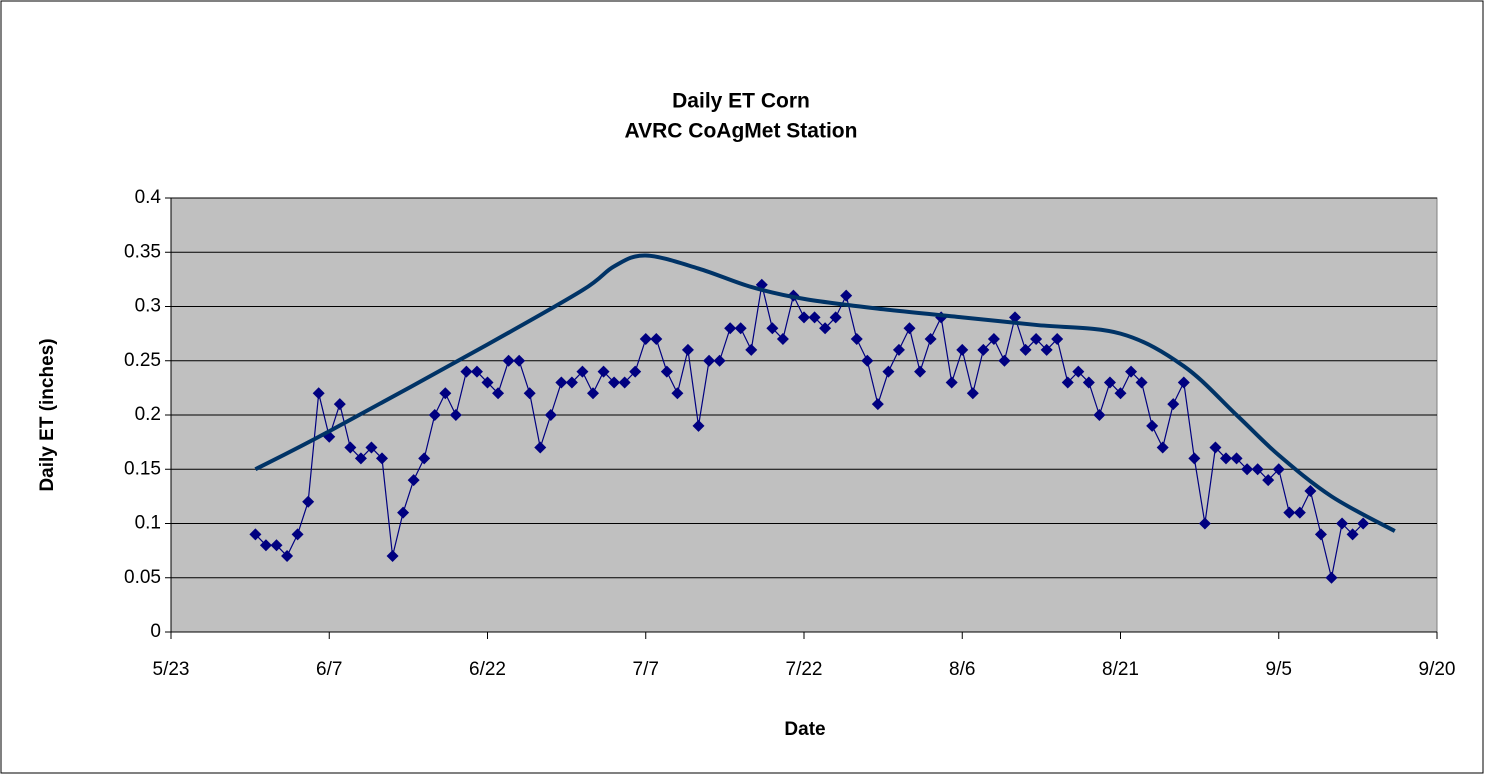 Image resolution: width=1485 pixels, height=775 pixels. I want to click on x-tick-label: 8/6, so click(962, 669).